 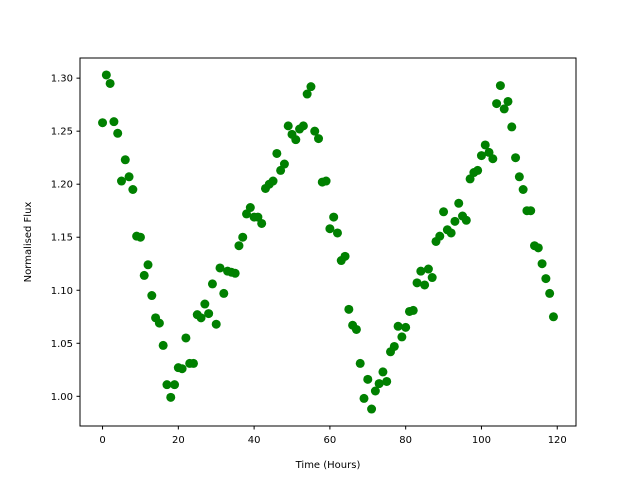 I want to click on x-axis-label: Time (Hours), so click(x=328, y=465).